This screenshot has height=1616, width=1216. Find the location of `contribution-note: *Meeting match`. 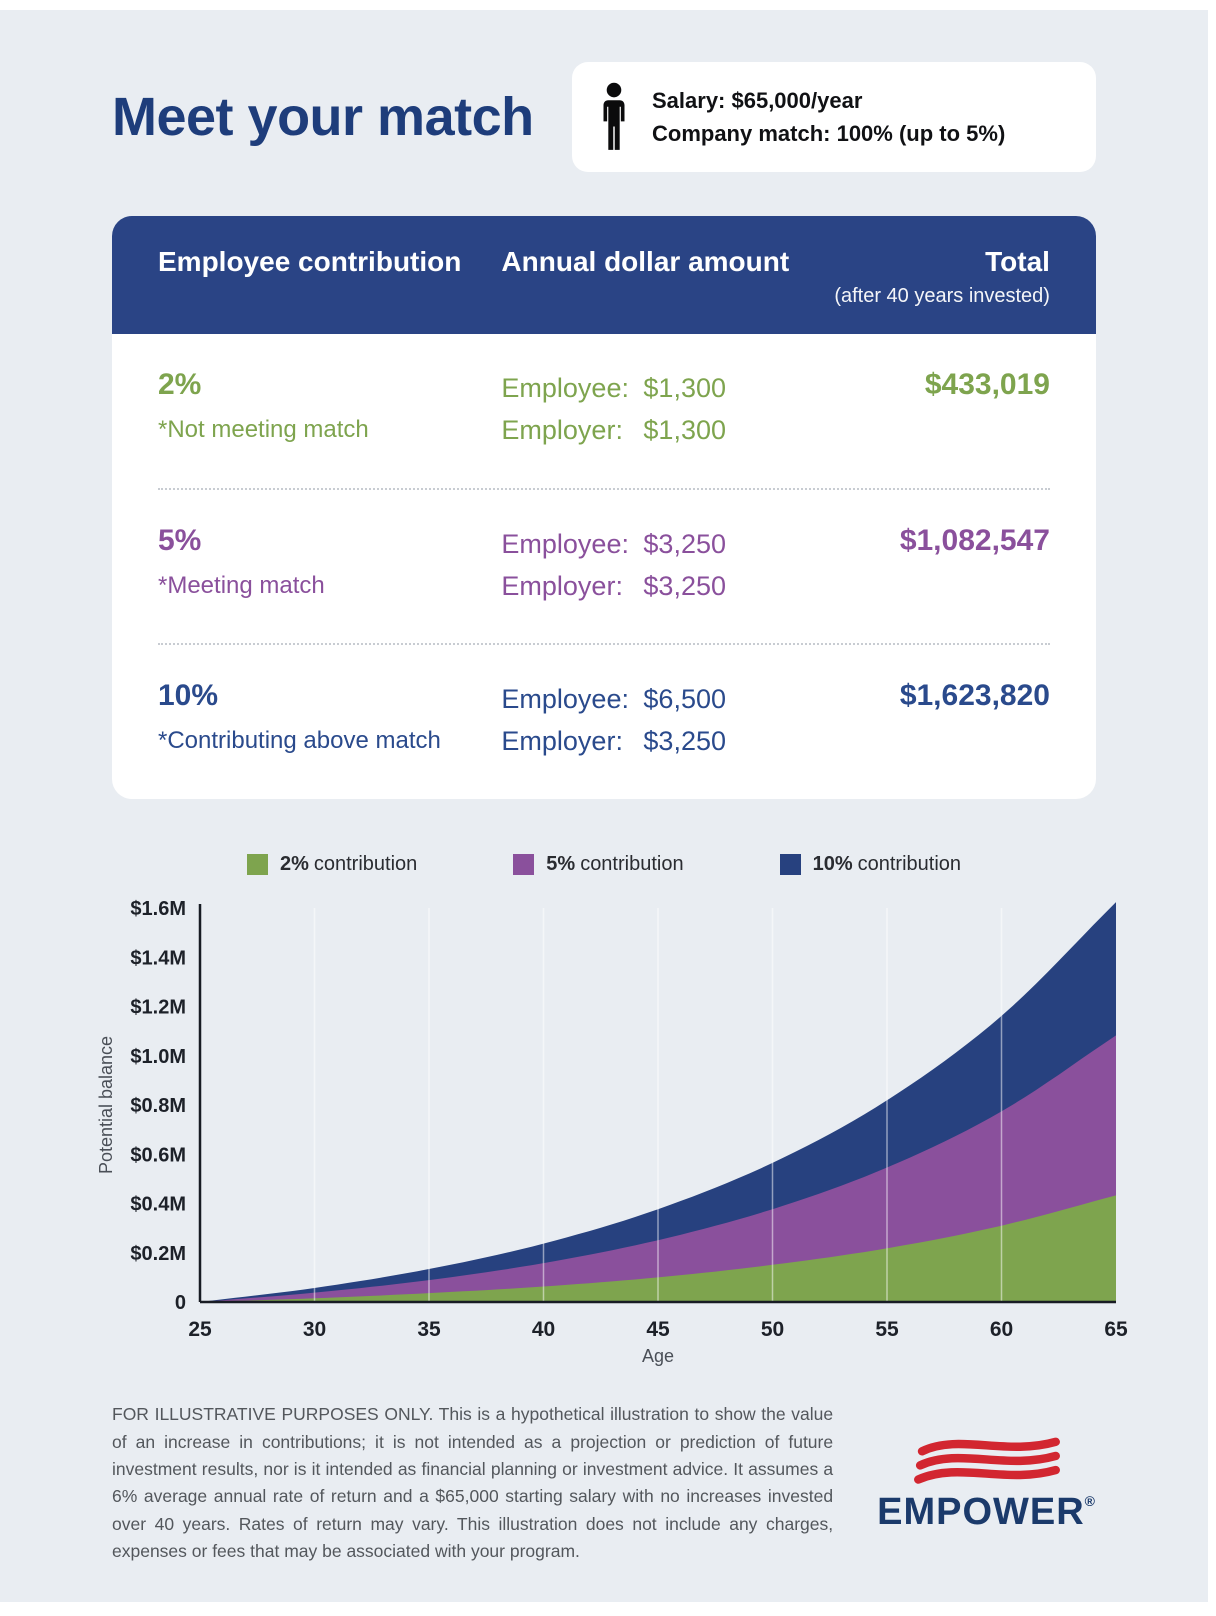

contribution-note: *Meeting match is located at coordinates (241, 585).